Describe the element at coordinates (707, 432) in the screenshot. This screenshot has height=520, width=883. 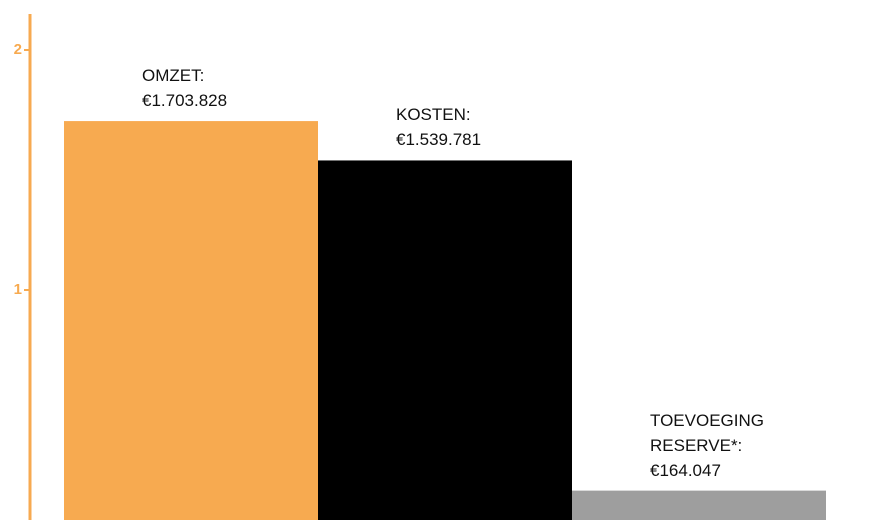
I see `category-label: TOEVOEGING RESERVE*:` at that location.